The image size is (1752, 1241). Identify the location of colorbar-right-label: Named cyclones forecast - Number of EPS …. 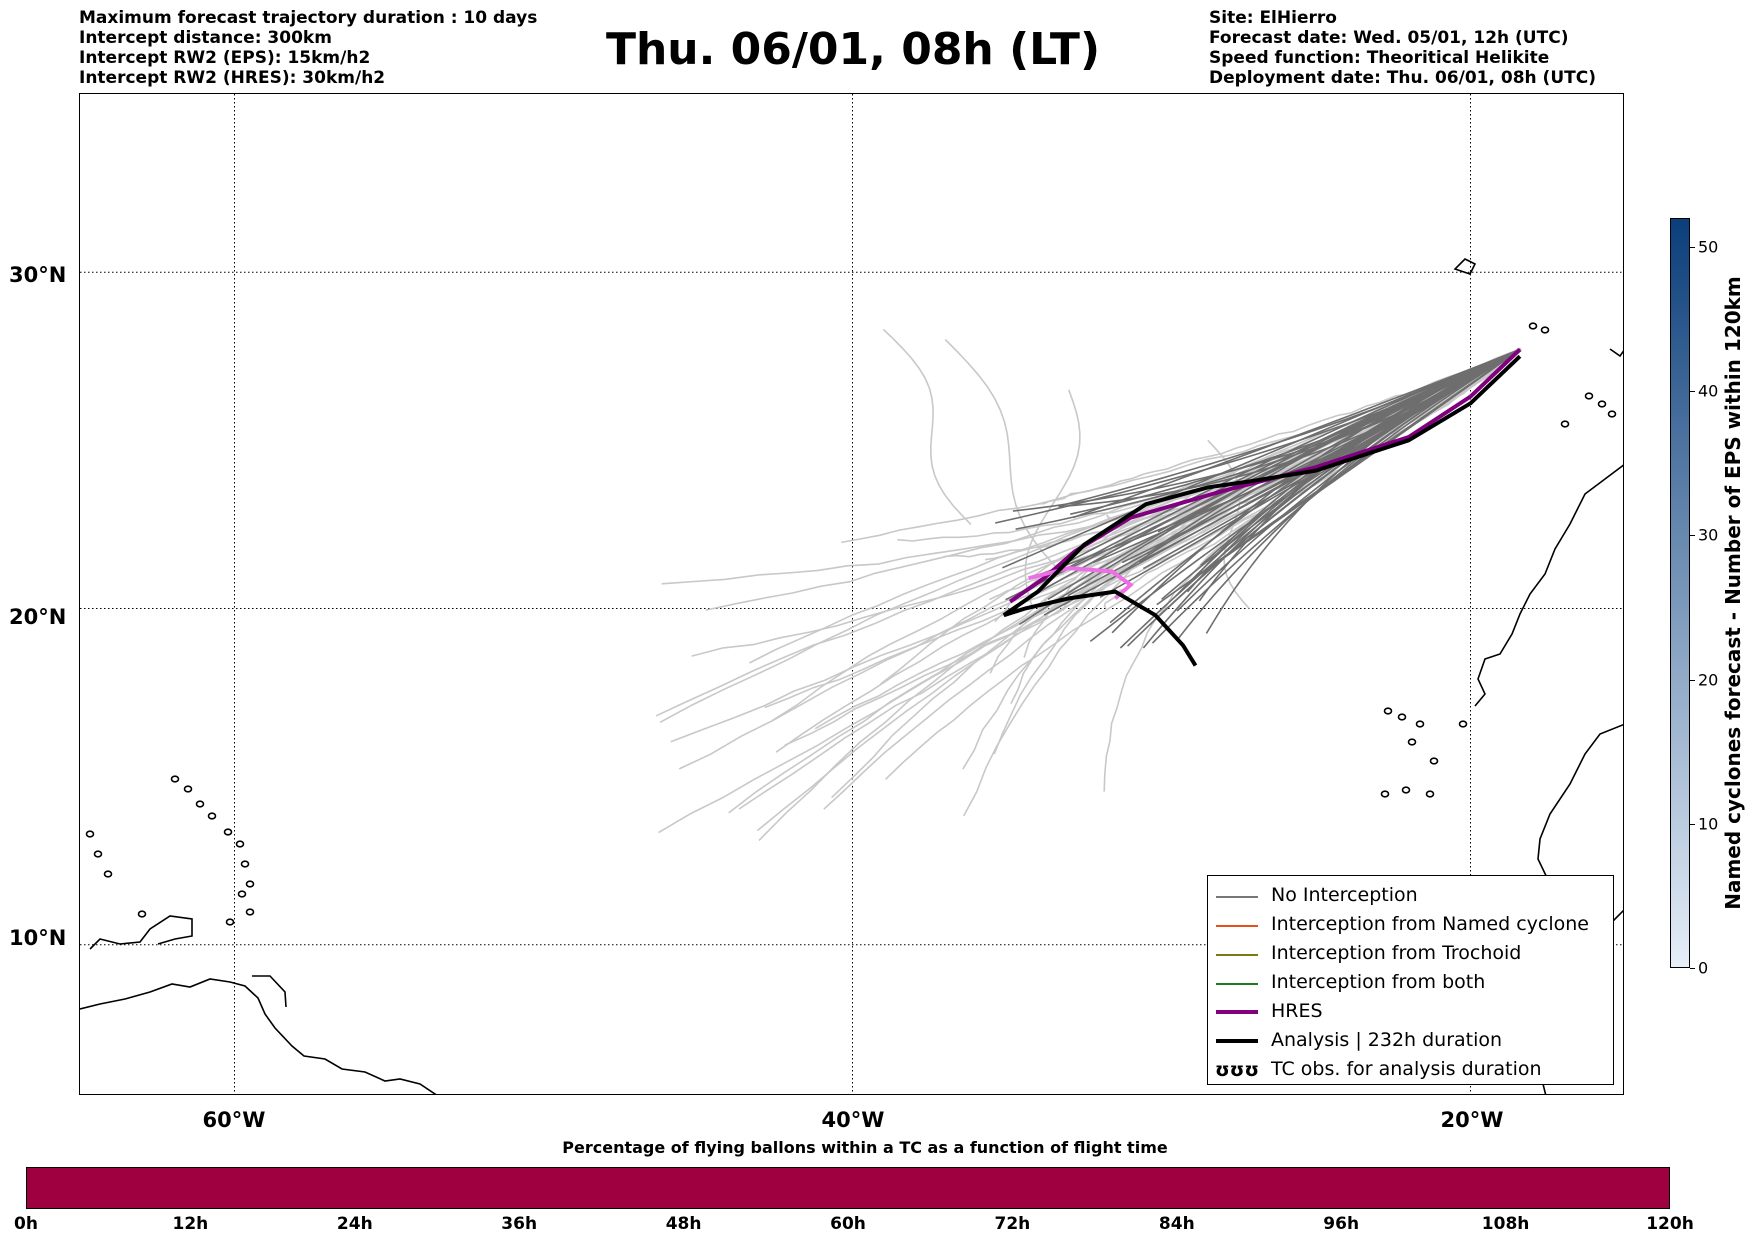
(1733, 593).